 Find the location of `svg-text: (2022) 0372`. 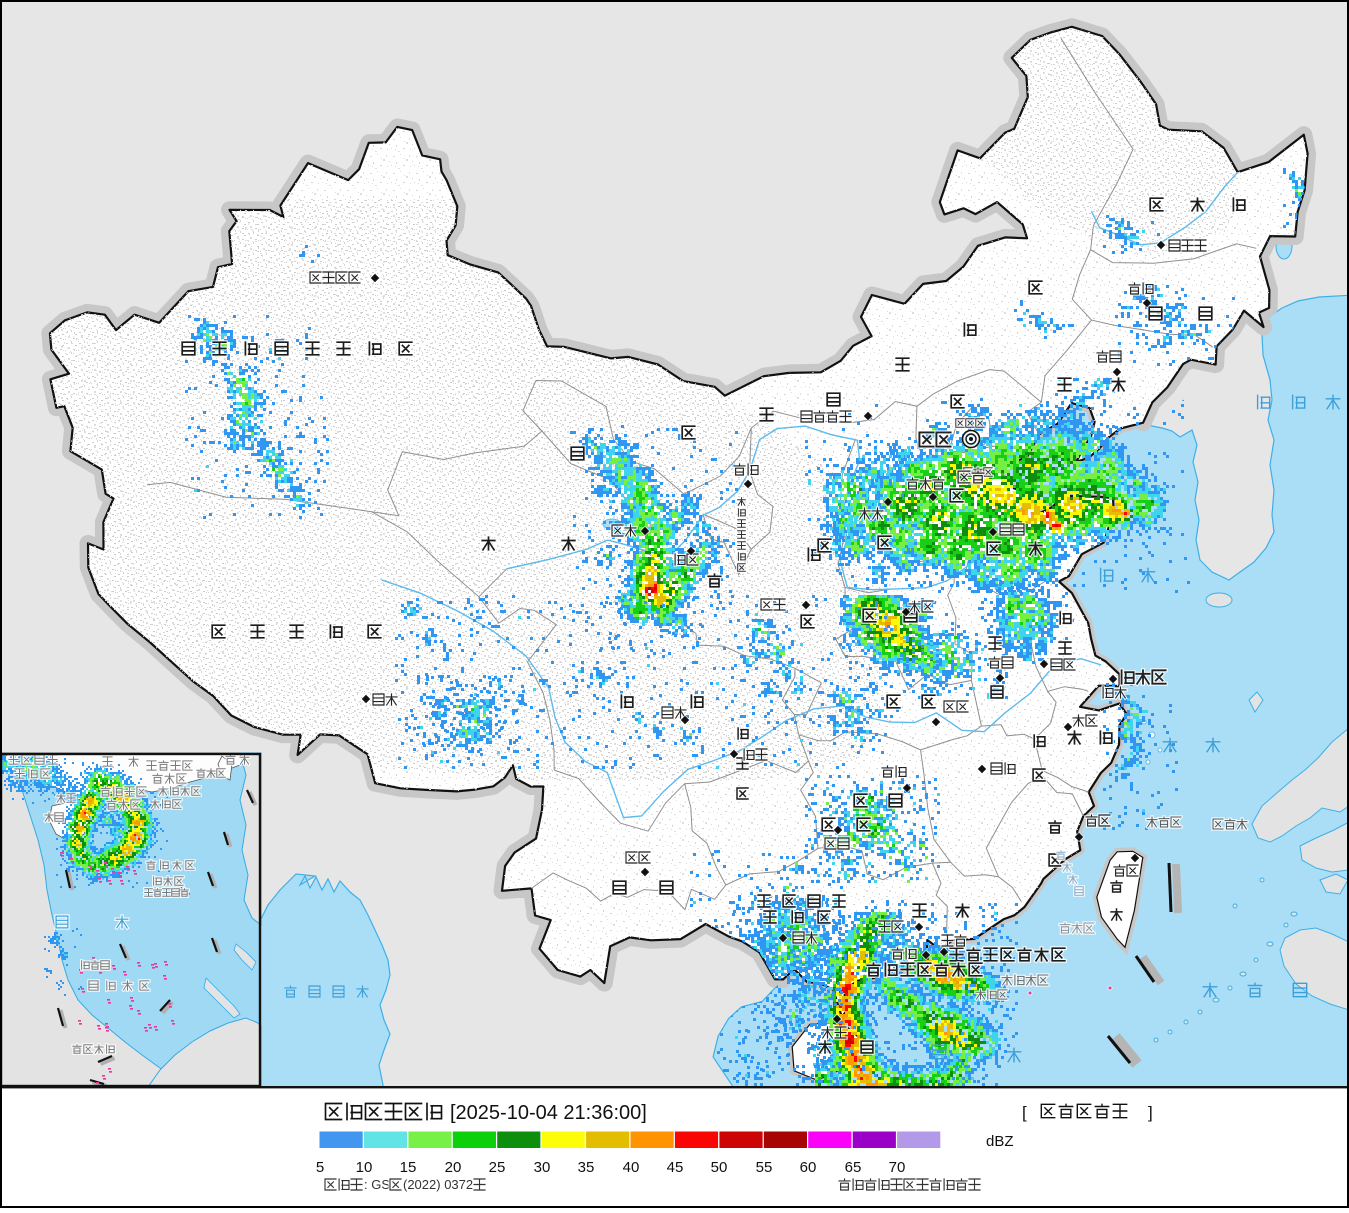

svg-text: (2022) 0372 is located at coordinates (438, 1184).